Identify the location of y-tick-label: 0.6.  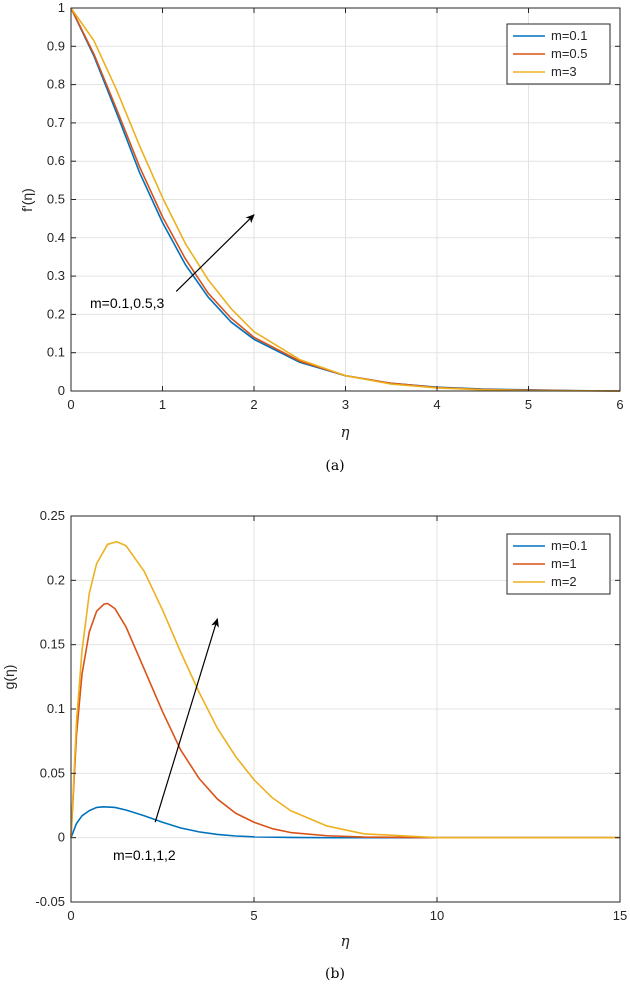
(56, 160).